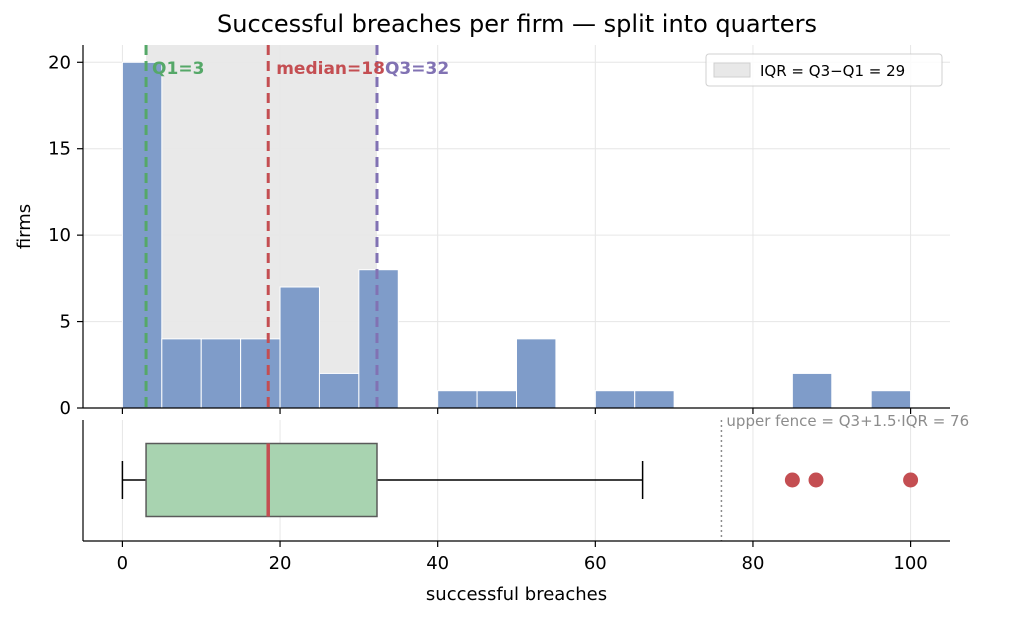 This screenshot has height=619, width=1012. Describe the element at coordinates (122, 563) in the screenshot. I see `x-tick-label: 0` at that location.